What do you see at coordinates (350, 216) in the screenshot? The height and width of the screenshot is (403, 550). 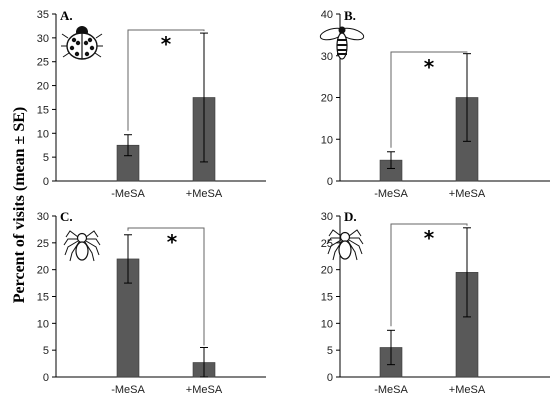 I see `panel-letter: D.` at bounding box center [350, 216].